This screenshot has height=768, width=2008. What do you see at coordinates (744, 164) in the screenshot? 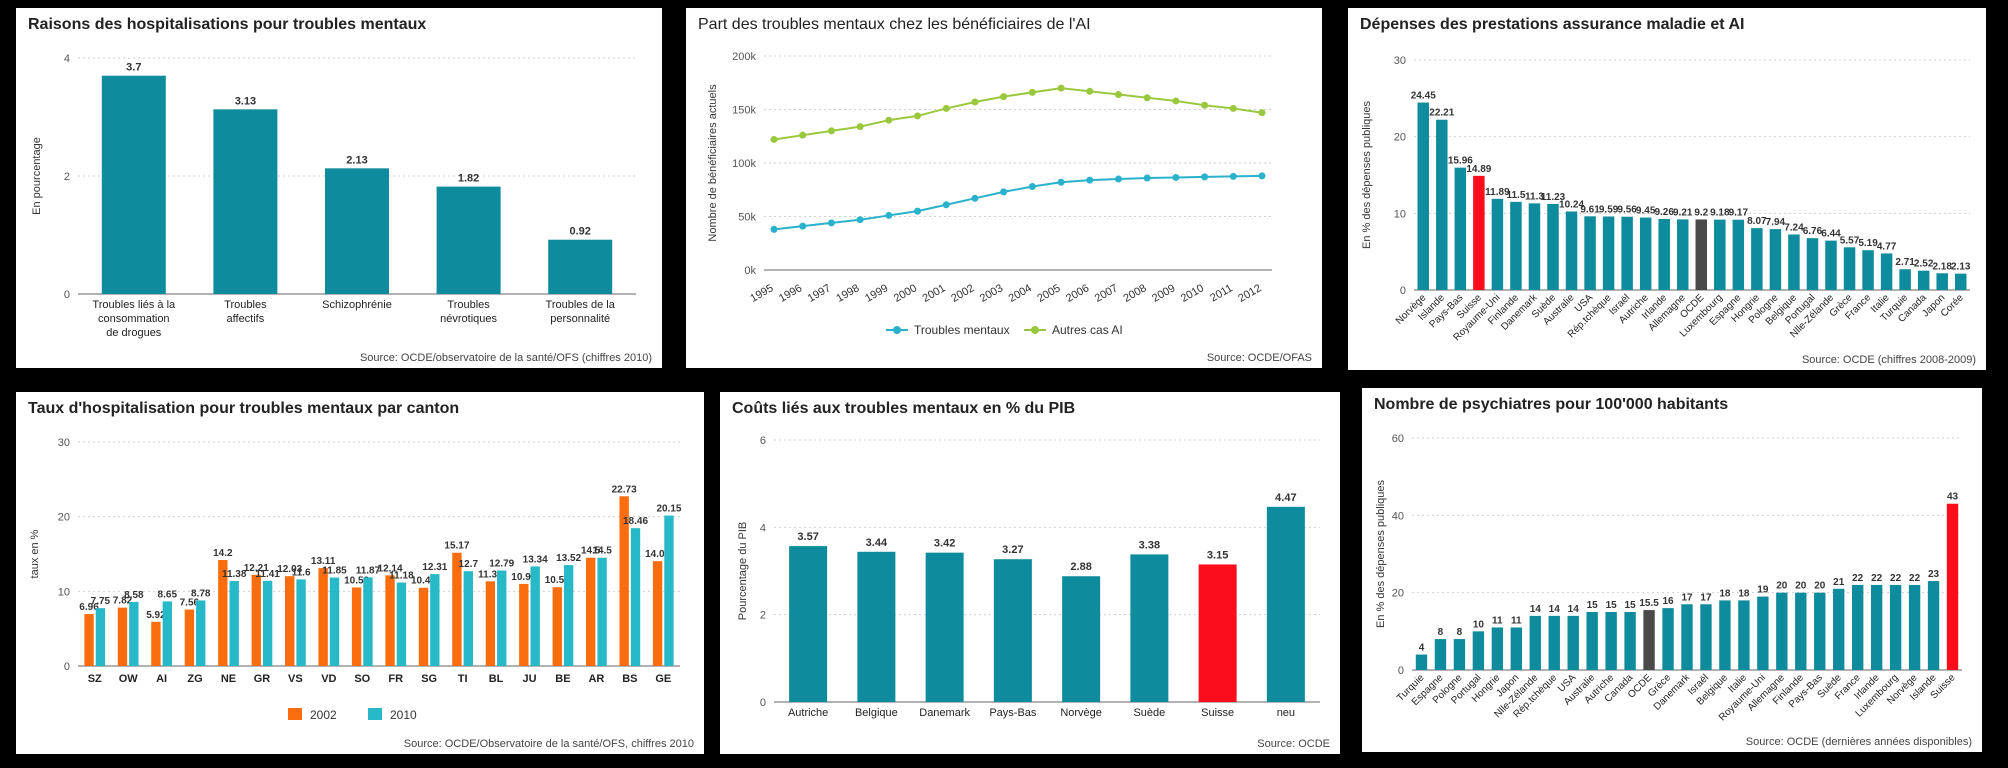
I see `y-tick-label: 100k` at bounding box center [744, 164].